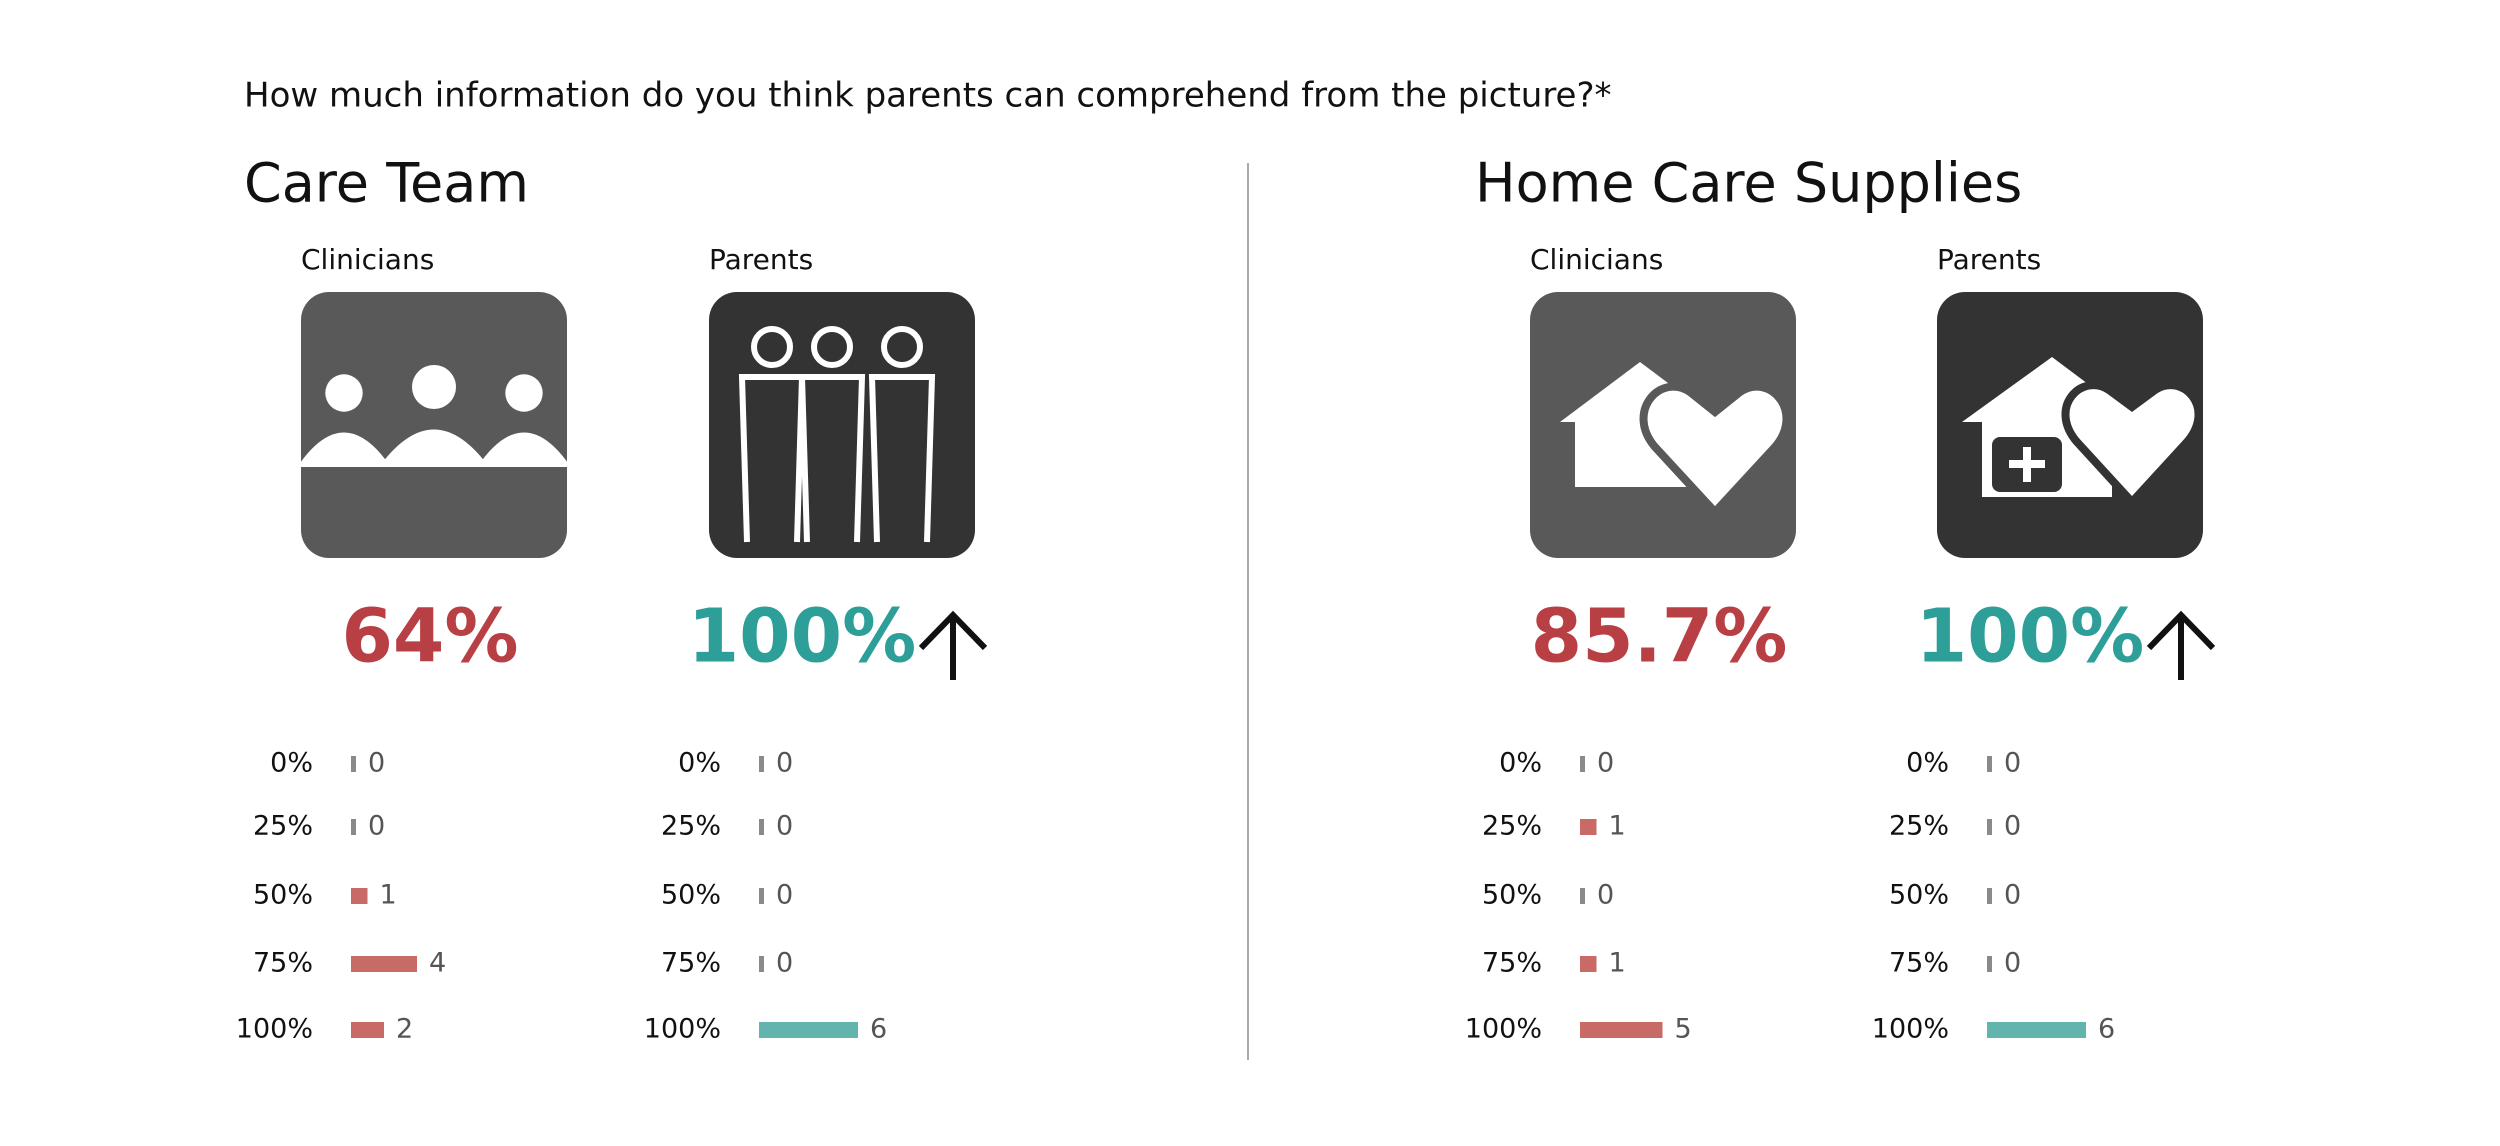 The image size is (2500, 1146). What do you see at coordinates (1683, 1029) in the screenshot?
I see `value-label: 5` at bounding box center [1683, 1029].